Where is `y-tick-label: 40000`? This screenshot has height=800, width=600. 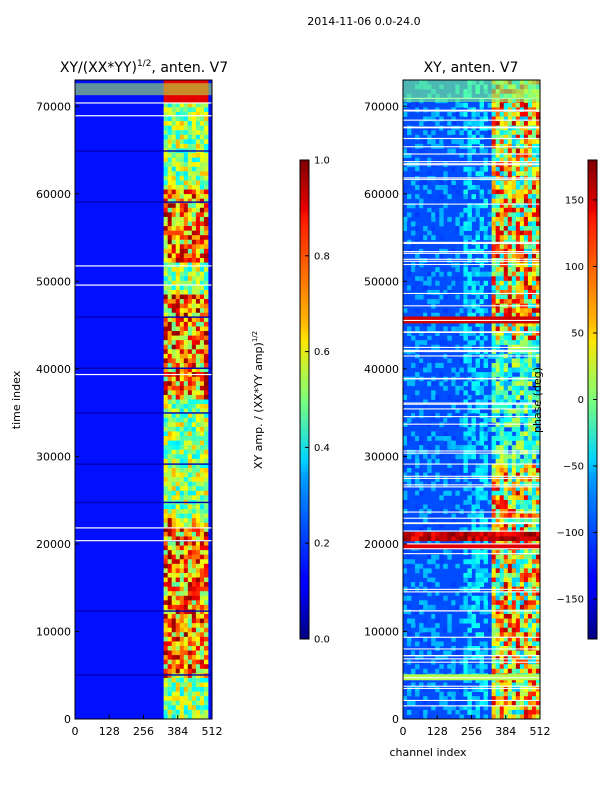
y-tick-label: 40000 is located at coordinates (381, 369).